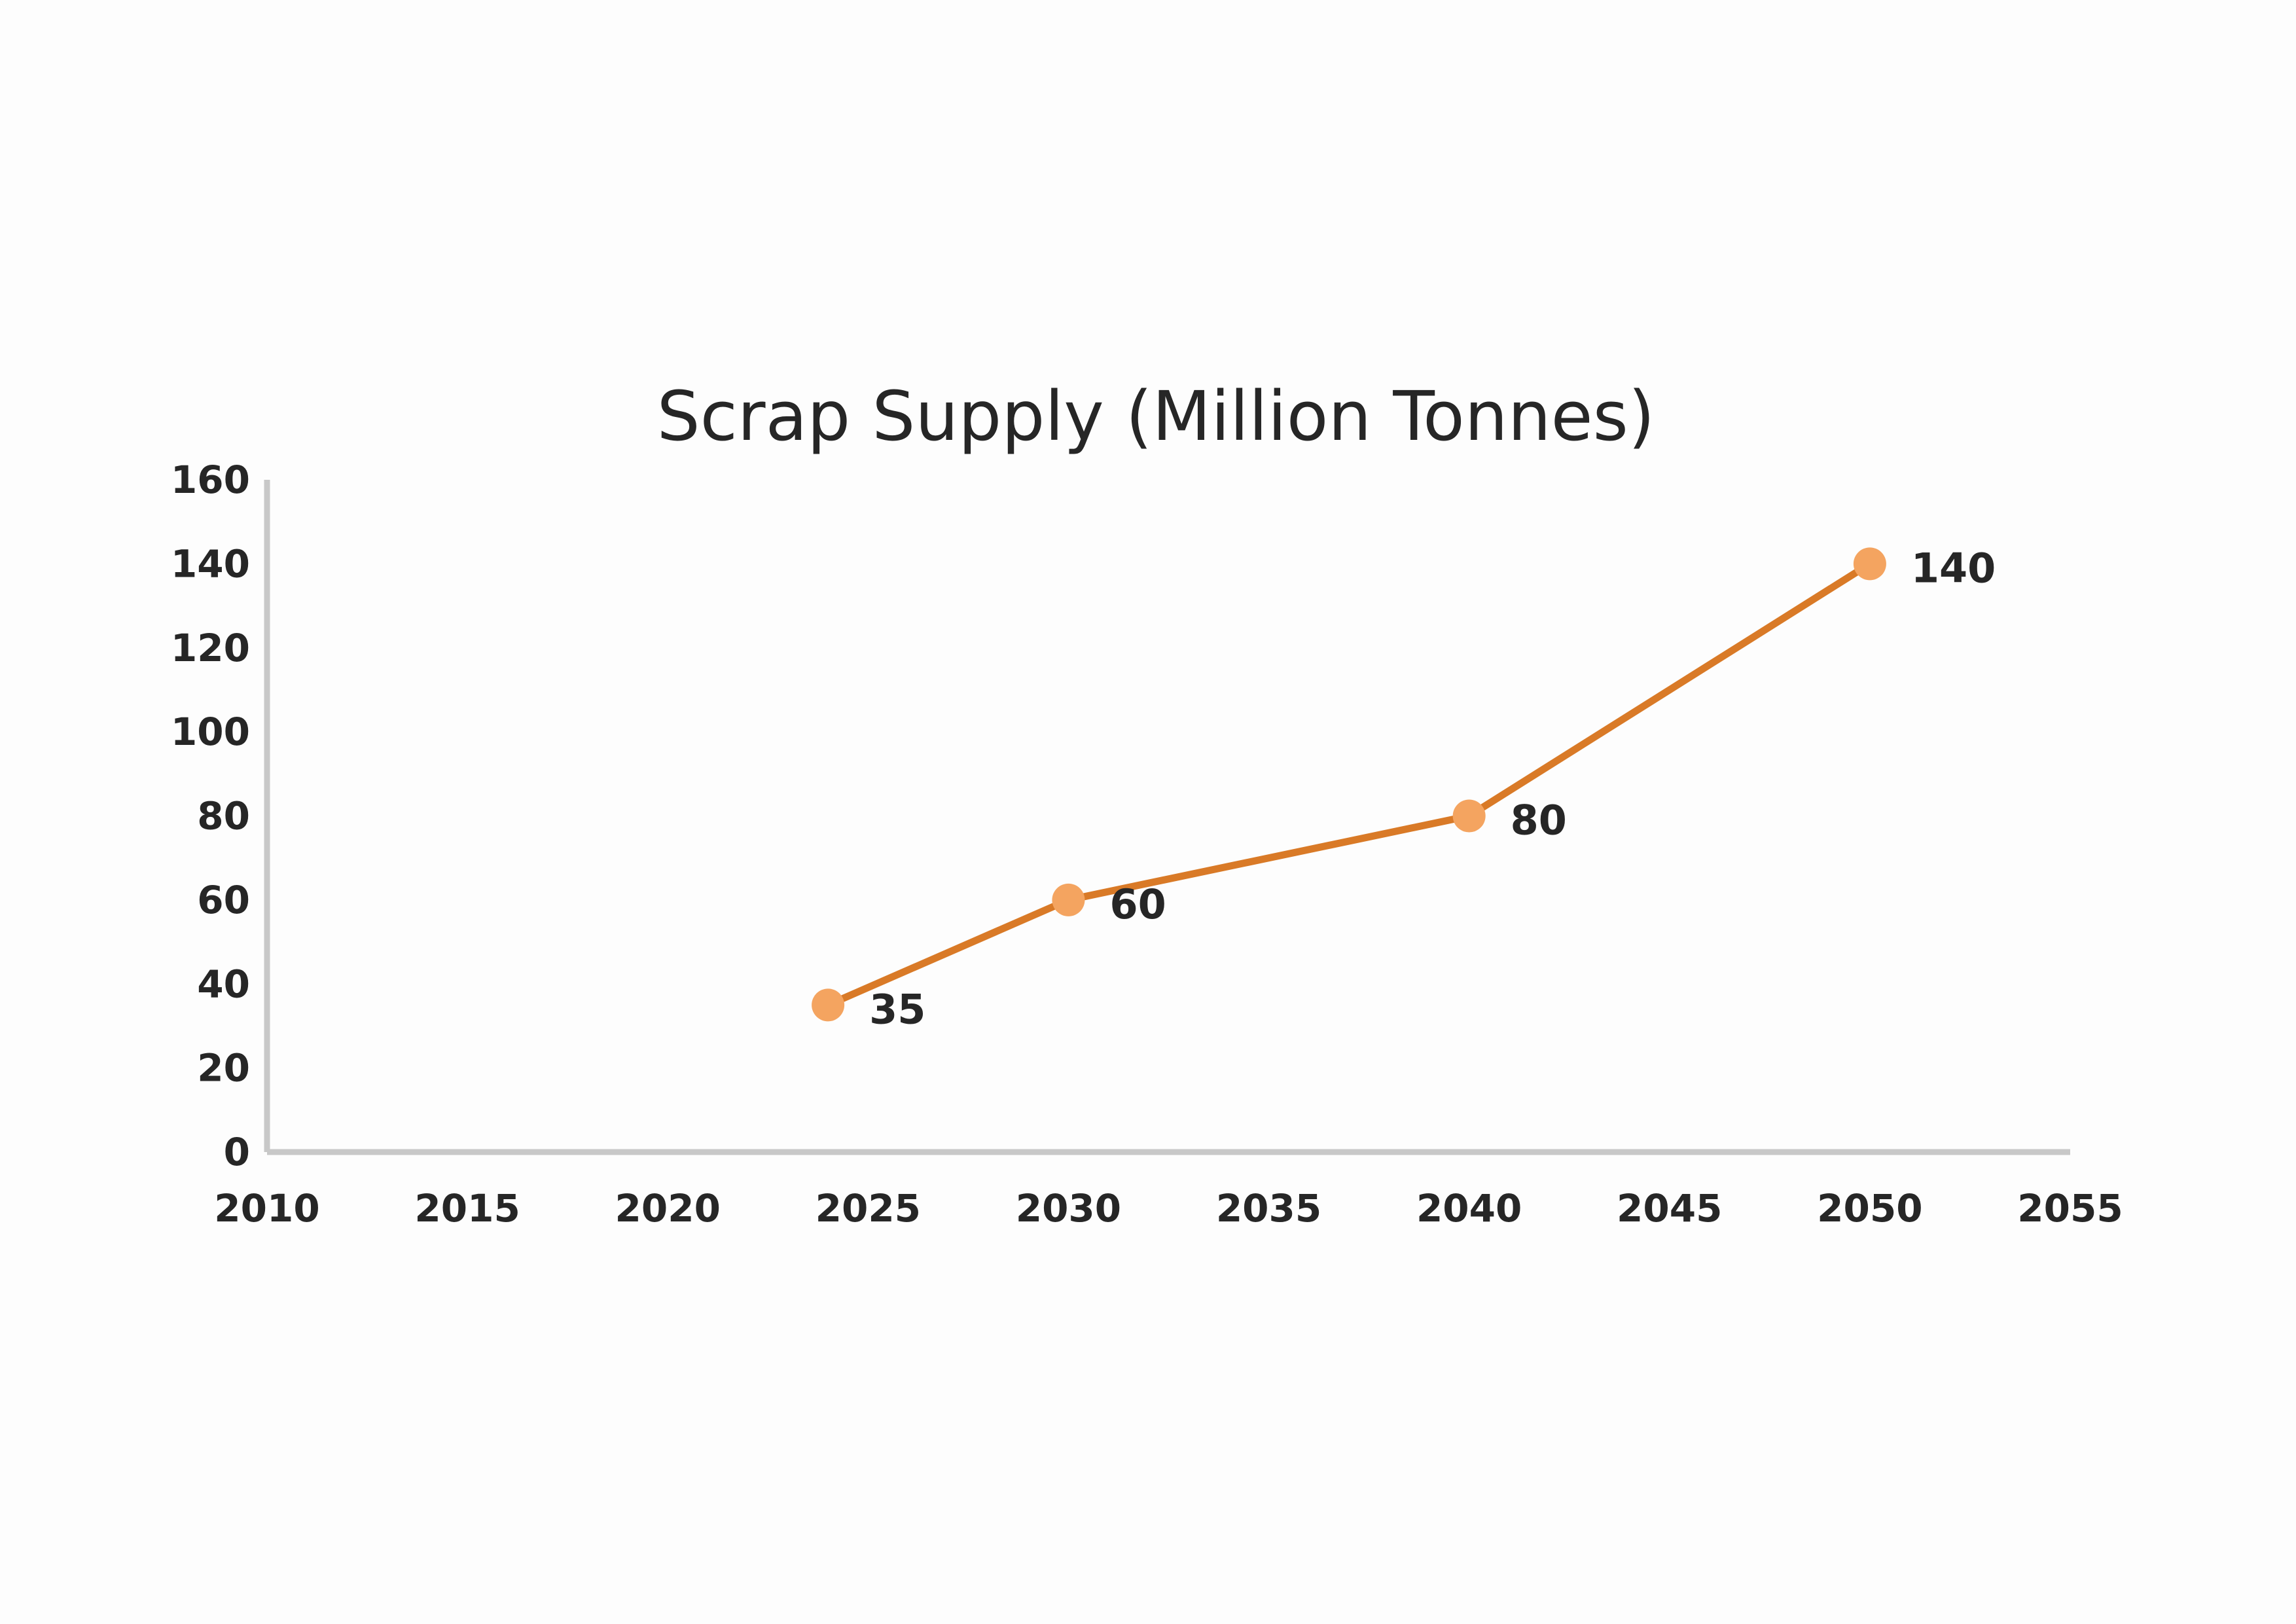  I want to click on y-tick-label: 40, so click(223, 984).